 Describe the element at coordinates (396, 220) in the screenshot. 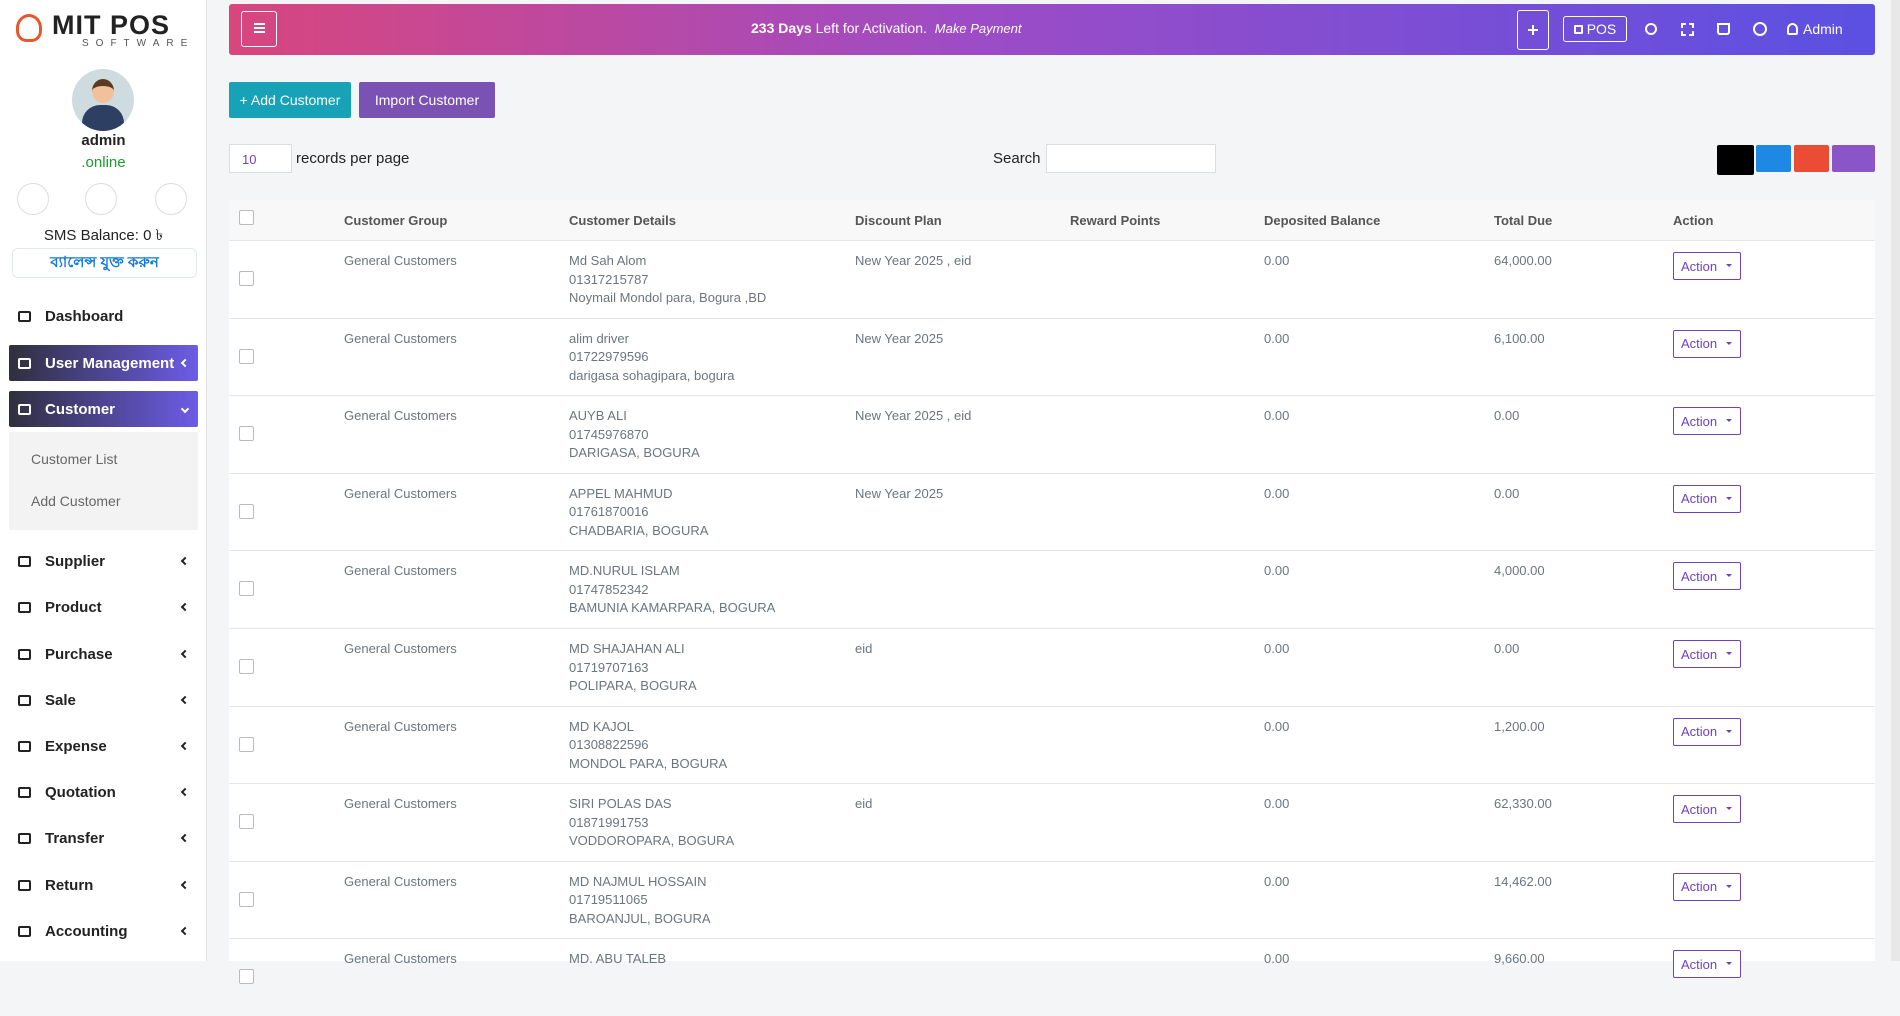

I see `column-header: Customer Group` at that location.